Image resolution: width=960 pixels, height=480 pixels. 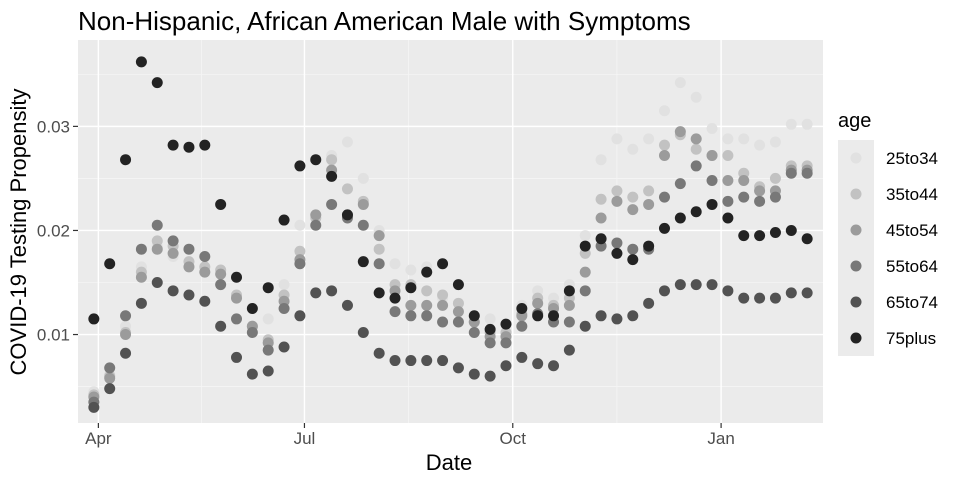 I want to click on x-tick-label: Apr, so click(x=98, y=438).